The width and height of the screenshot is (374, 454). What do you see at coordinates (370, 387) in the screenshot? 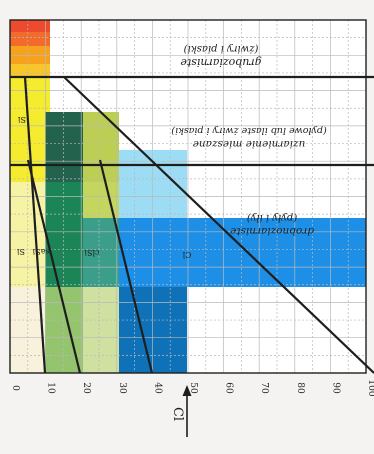
I see `axis-tick-label: 100` at bounding box center [370, 387].